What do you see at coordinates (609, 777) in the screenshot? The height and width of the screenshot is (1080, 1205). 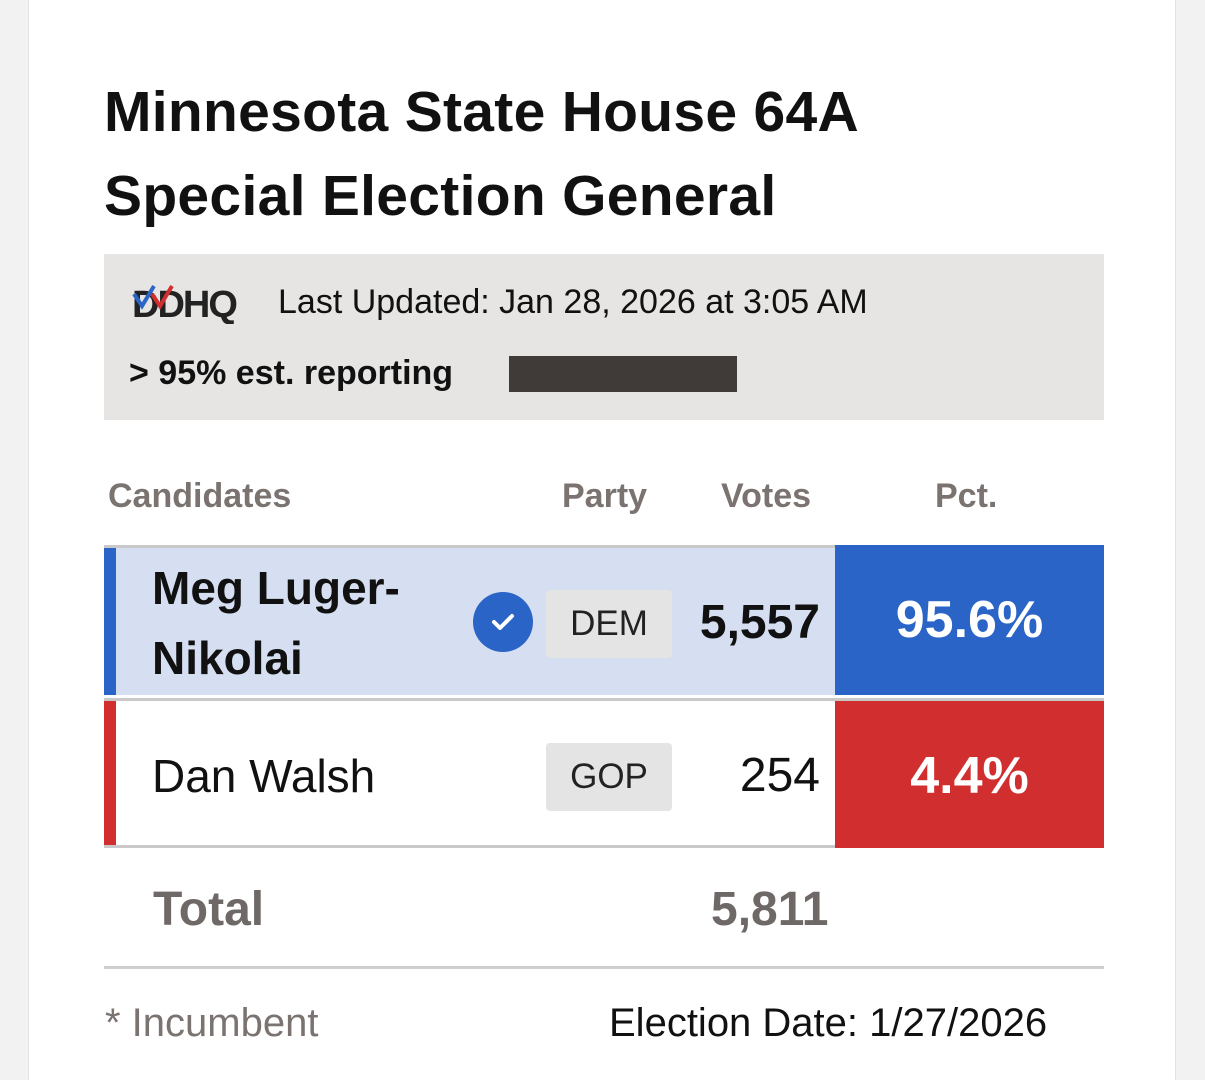 I see `party-badge: GOP` at bounding box center [609, 777].